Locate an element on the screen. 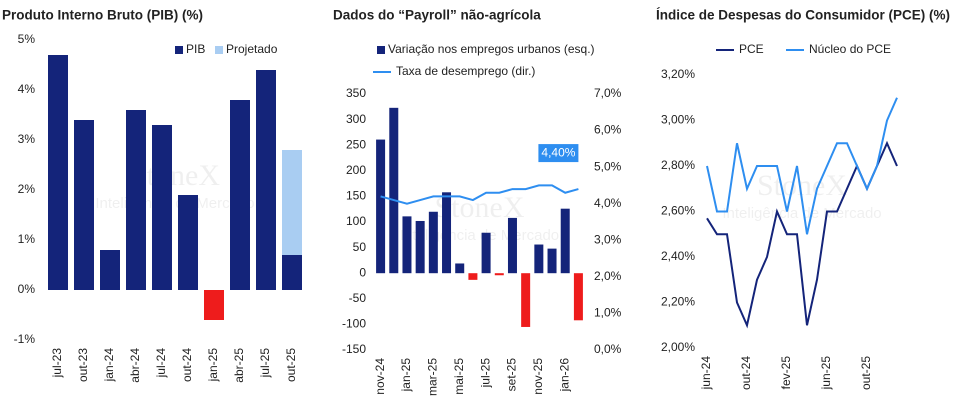 The width and height of the screenshot is (975, 406). y2-tick-label: 5,0% is located at coordinates (608, 166).